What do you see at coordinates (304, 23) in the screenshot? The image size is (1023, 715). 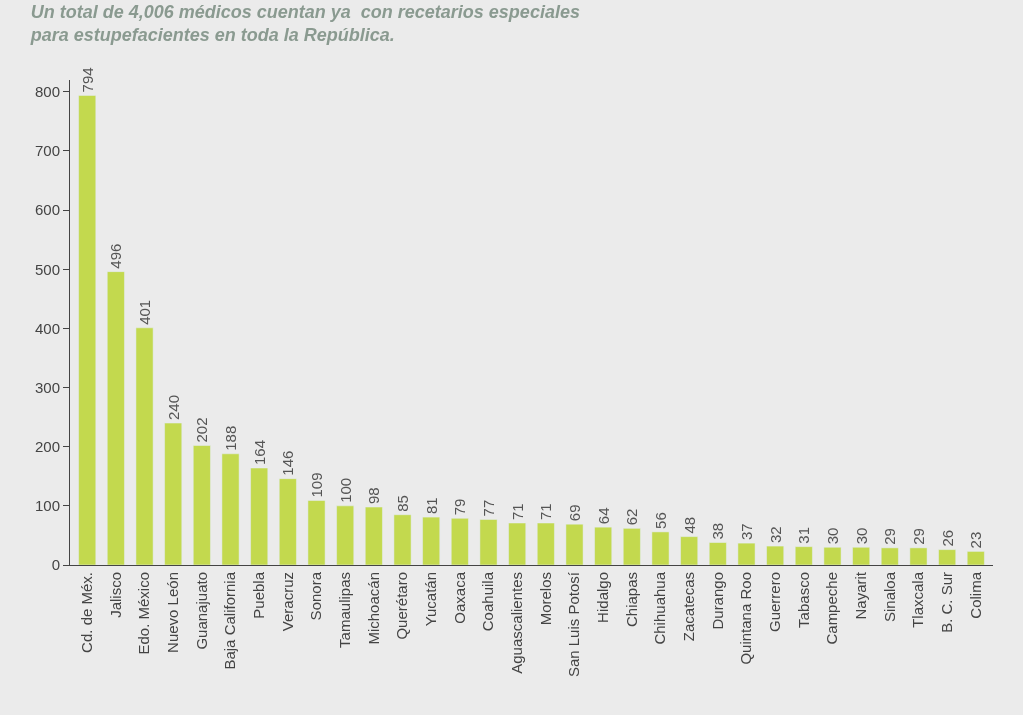 I see `chart-title: Un total de 4,006 médicos cuentan ya con recetarios especiales para estupefacientes en toda la República.` at bounding box center [304, 23].